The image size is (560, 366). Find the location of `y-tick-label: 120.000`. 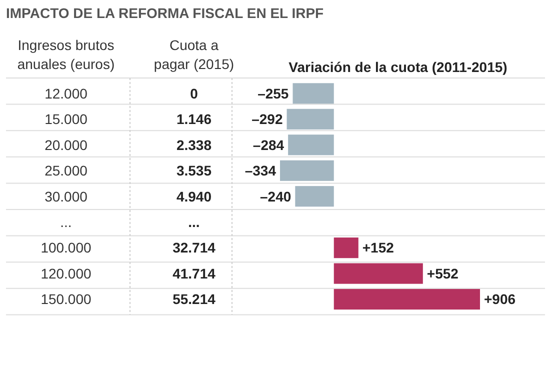

y-tick-label: 120.000 is located at coordinates (66, 273).